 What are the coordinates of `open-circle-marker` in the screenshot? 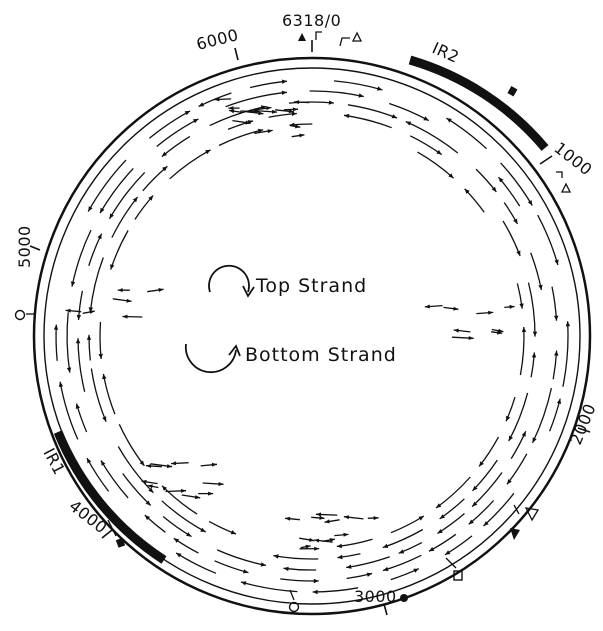 It's located at (20, 315).